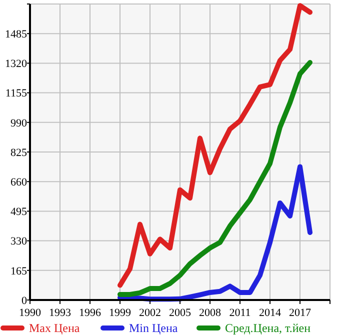 The width and height of the screenshot is (345, 335). I want to click on y-tick-label: 1155, so click(16, 94).